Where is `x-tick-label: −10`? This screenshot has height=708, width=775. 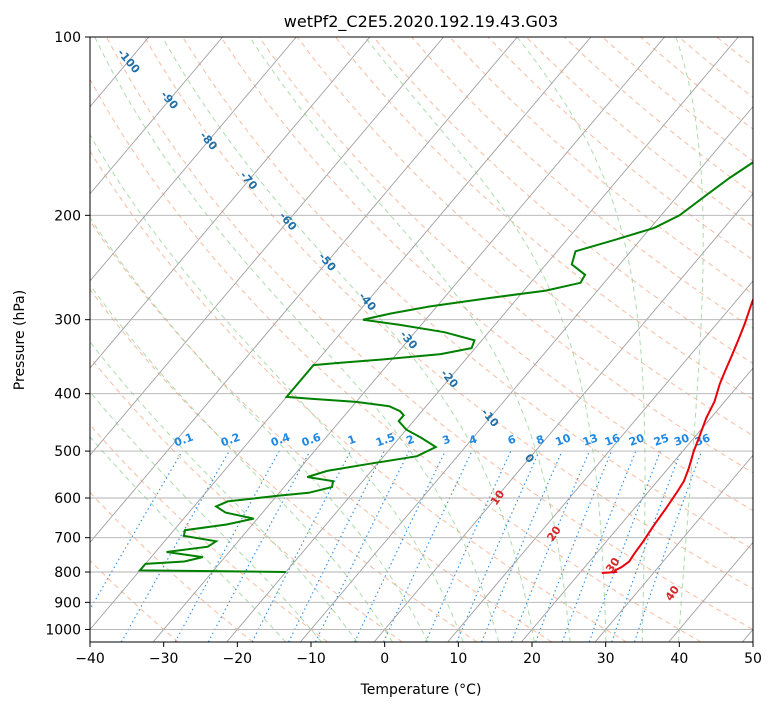
x-tick-label: −10 is located at coordinates (311, 659).